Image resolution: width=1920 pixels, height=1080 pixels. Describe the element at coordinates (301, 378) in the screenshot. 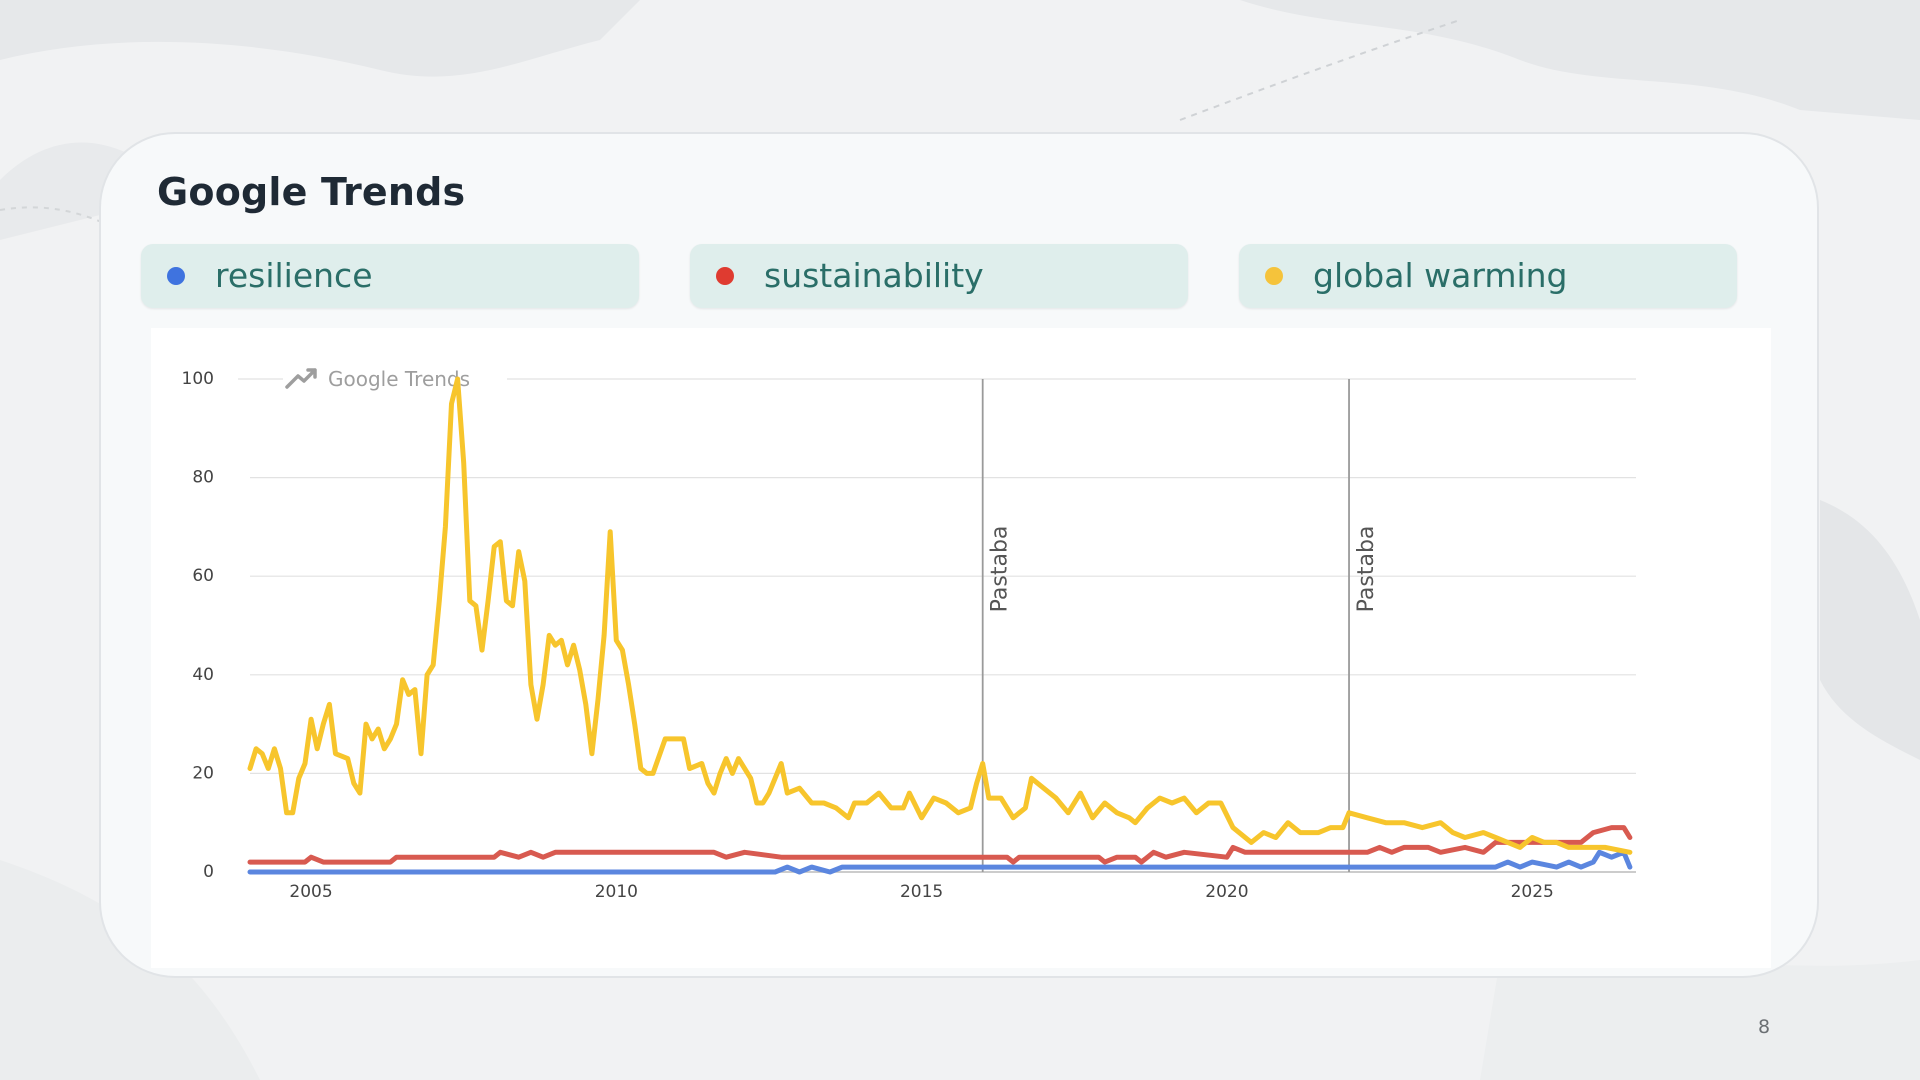

I see `trend-arrow-icon` at that location.